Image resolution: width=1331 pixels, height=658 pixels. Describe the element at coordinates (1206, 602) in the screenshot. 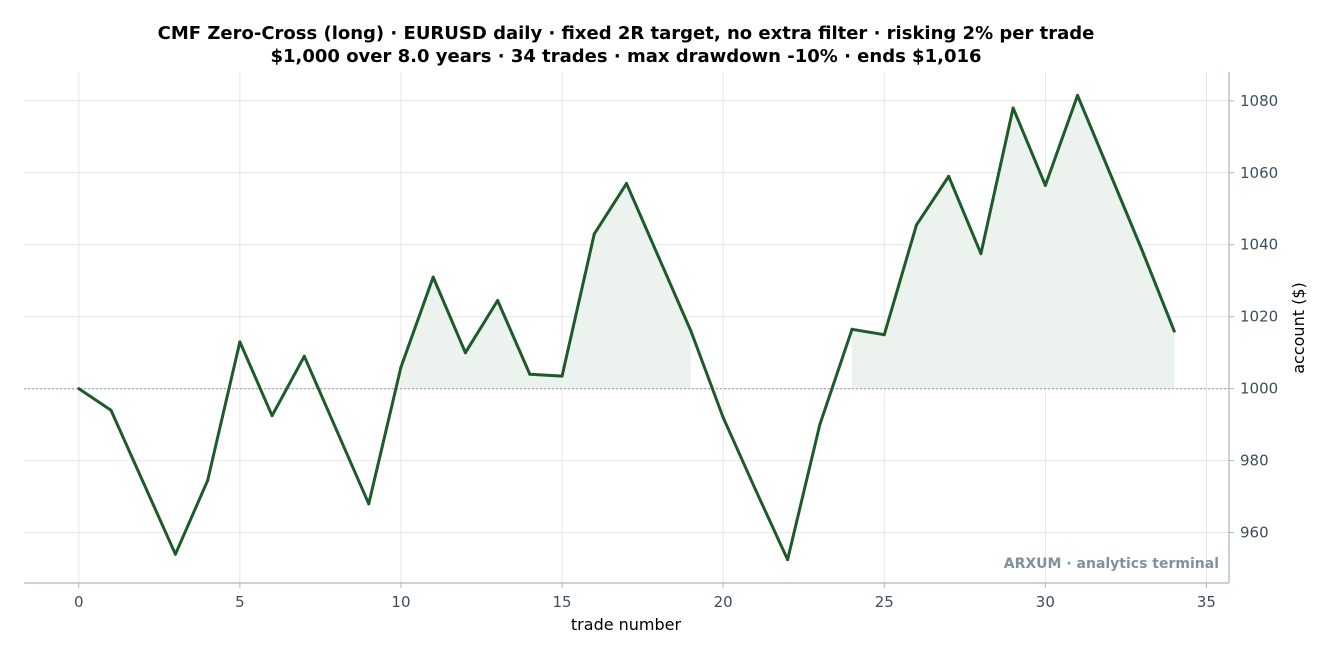

I see `x-tick-label: 35` at that location.